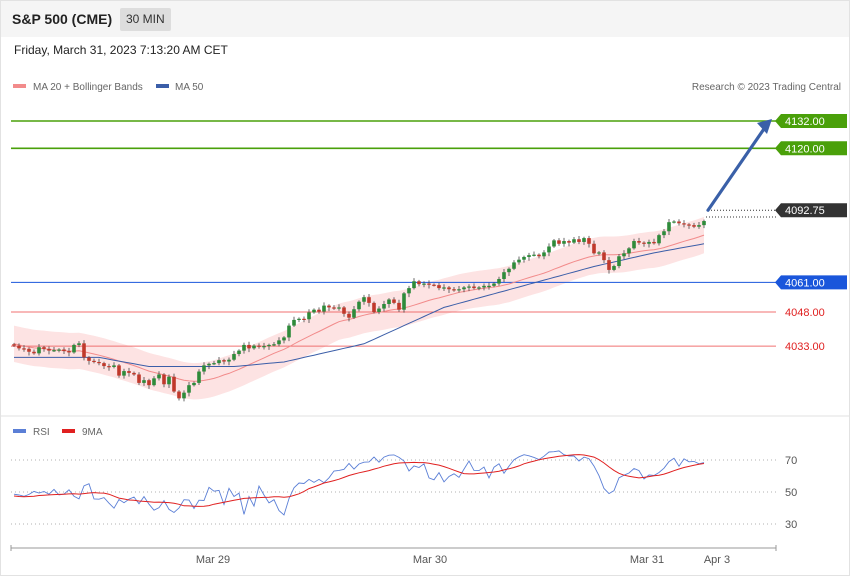  Describe the element at coordinates (791, 525) in the screenshot. I see `rsi-tick-label: 30` at that location.